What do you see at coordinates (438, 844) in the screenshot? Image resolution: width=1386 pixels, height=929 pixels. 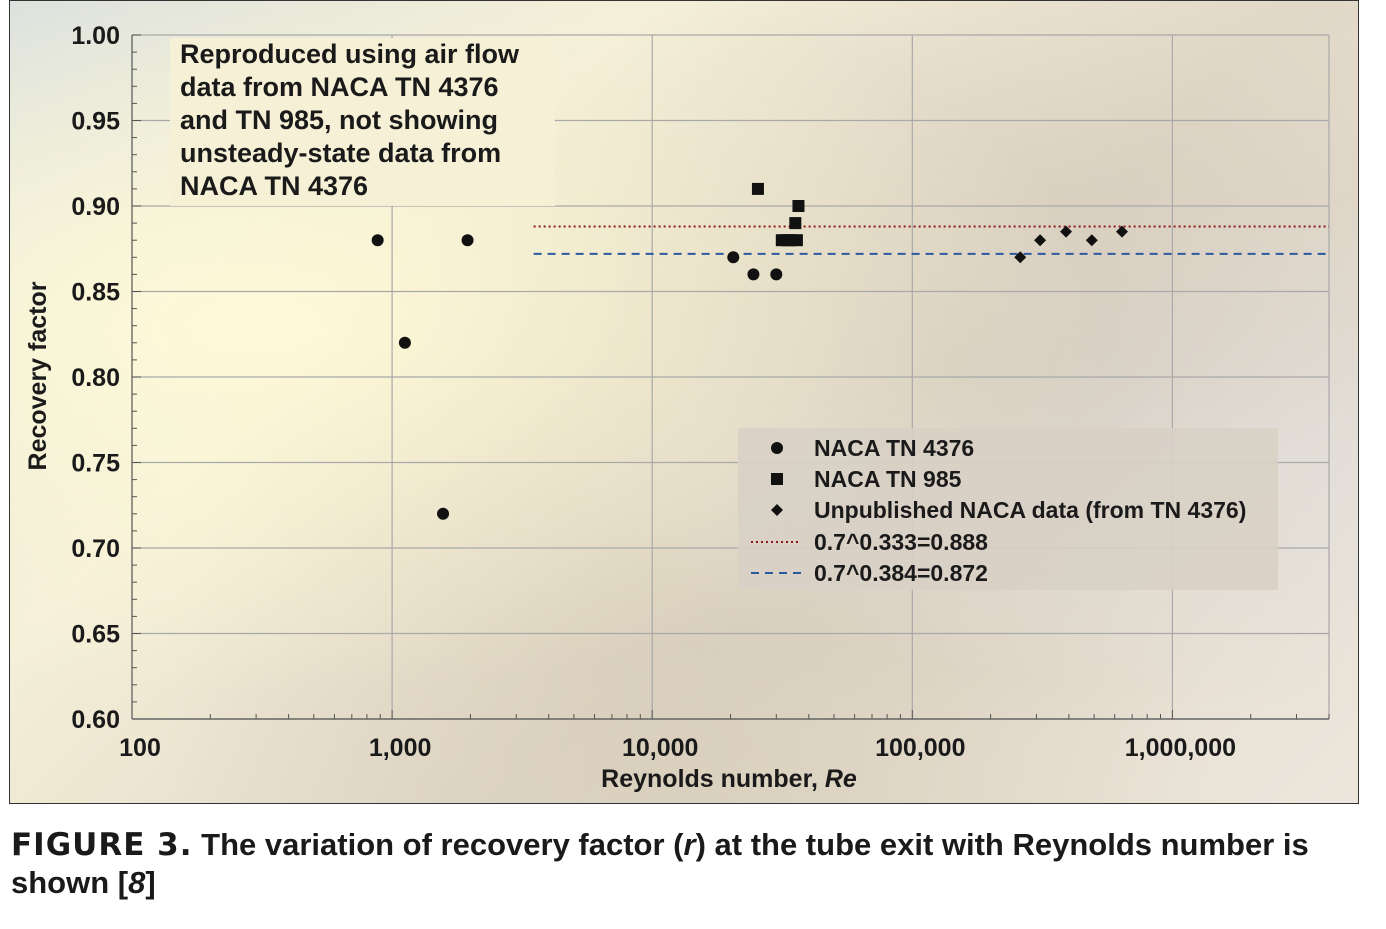 I see `caption-text-1: The variation of recovery factor (` at bounding box center [438, 844].